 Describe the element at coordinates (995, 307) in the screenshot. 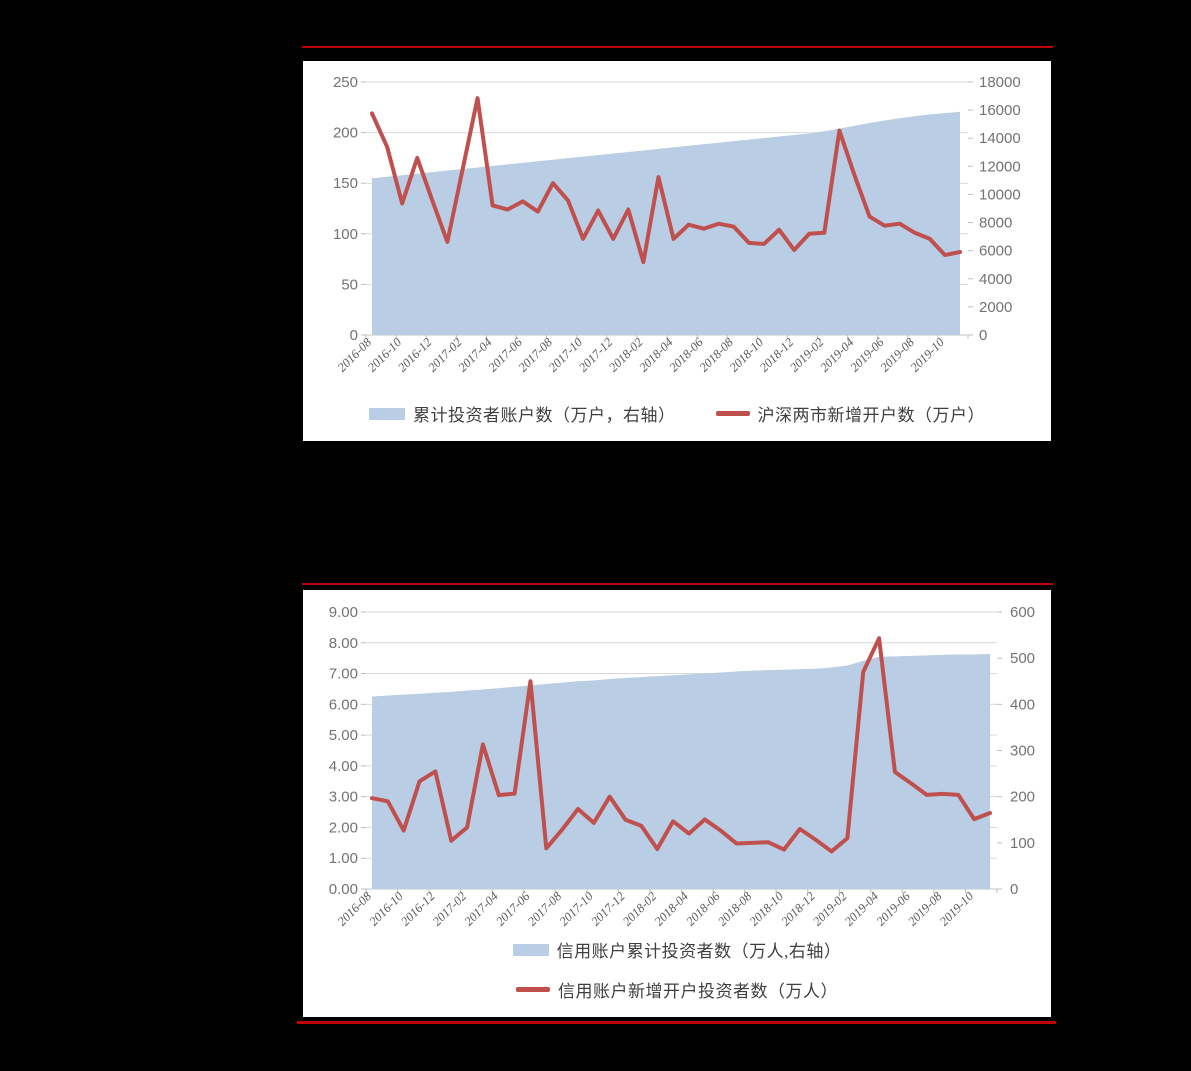

I see `right-axis-label: 2000` at that location.